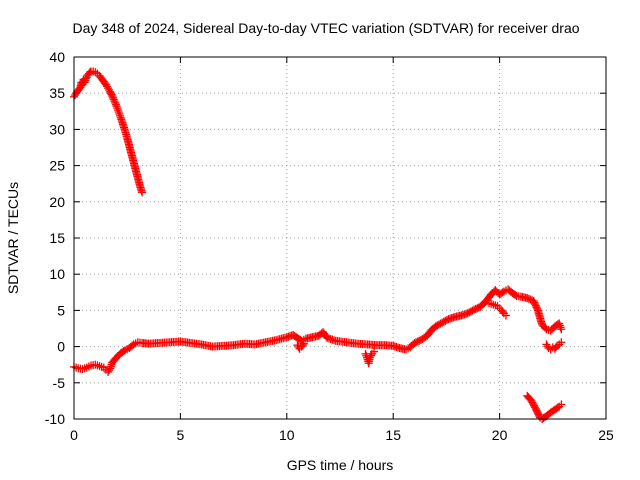 This screenshot has width=640, height=480. What do you see at coordinates (500, 435) in the screenshot?
I see `x-tick-label: 20` at bounding box center [500, 435].